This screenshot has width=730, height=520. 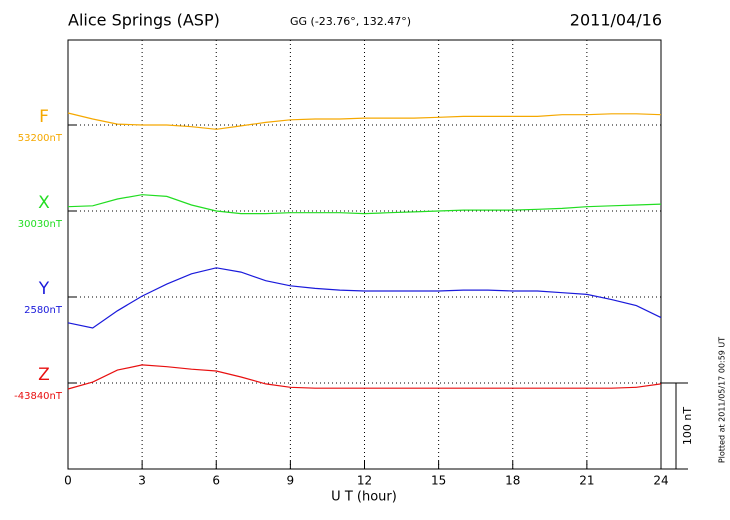 What do you see at coordinates (44, 117) in the screenshot?
I see `series-name: F` at bounding box center [44, 117].